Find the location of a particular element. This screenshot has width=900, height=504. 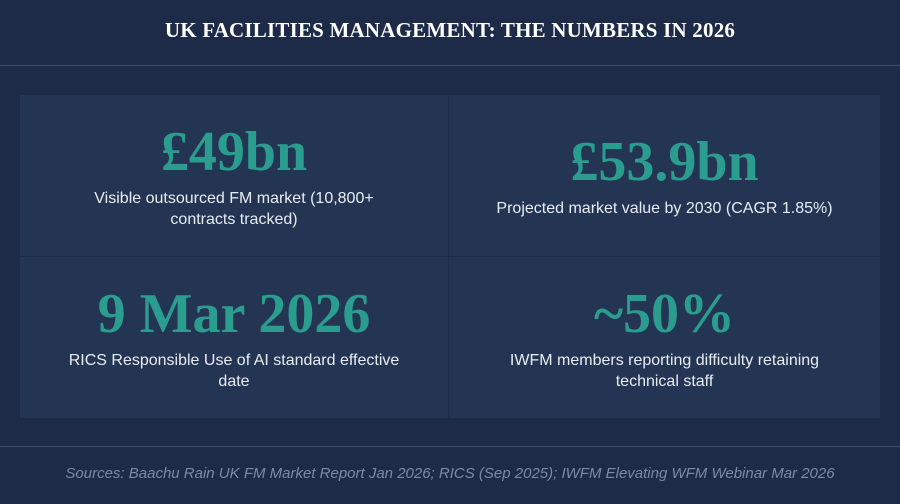

stat-value: ~50% is located at coordinates (664, 313).